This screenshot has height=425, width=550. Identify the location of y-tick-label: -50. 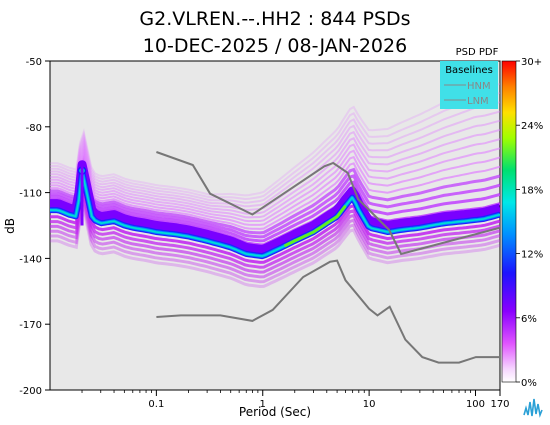
(34, 62).